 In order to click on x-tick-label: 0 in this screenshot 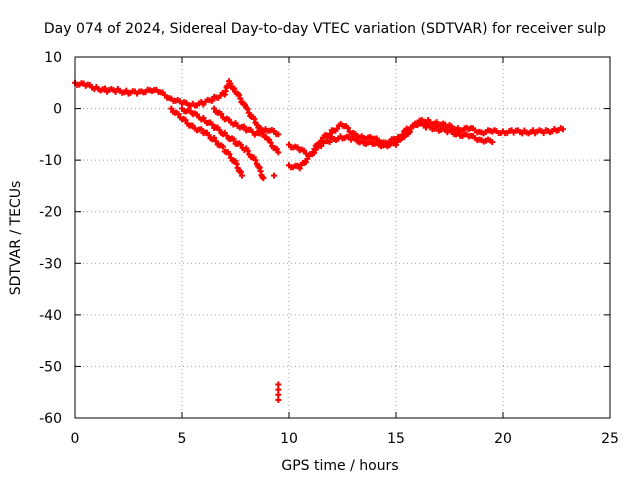, I will do `click(75, 439)`.